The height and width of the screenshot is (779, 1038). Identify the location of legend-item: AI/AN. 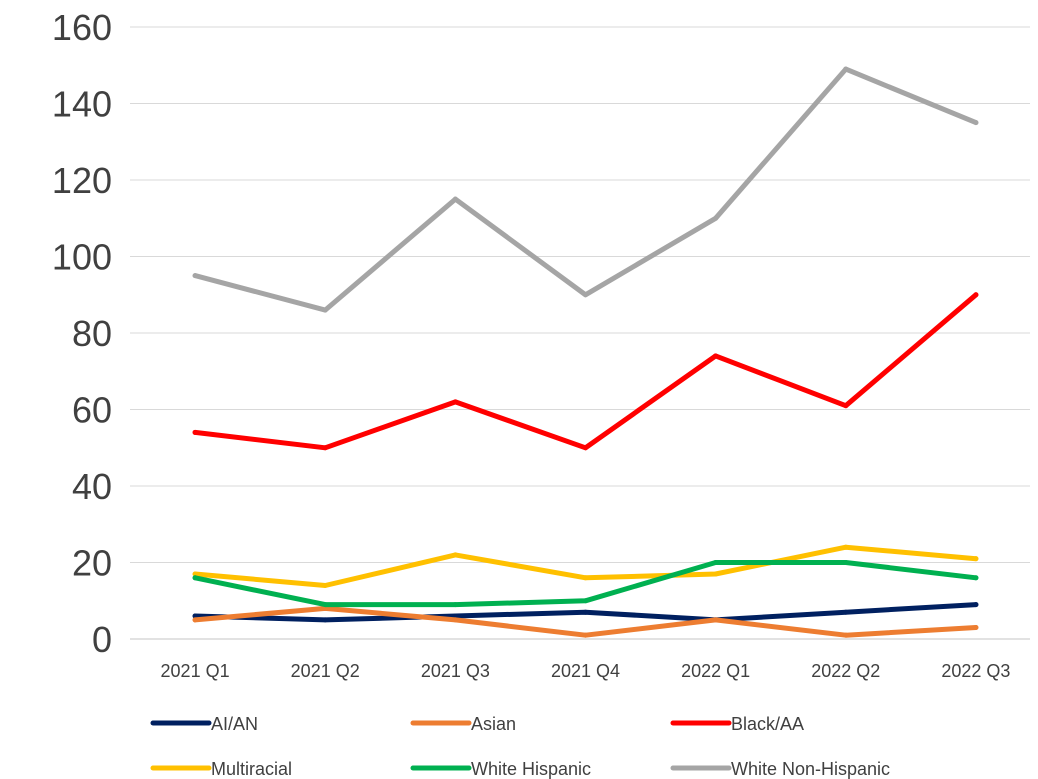
(204, 724).